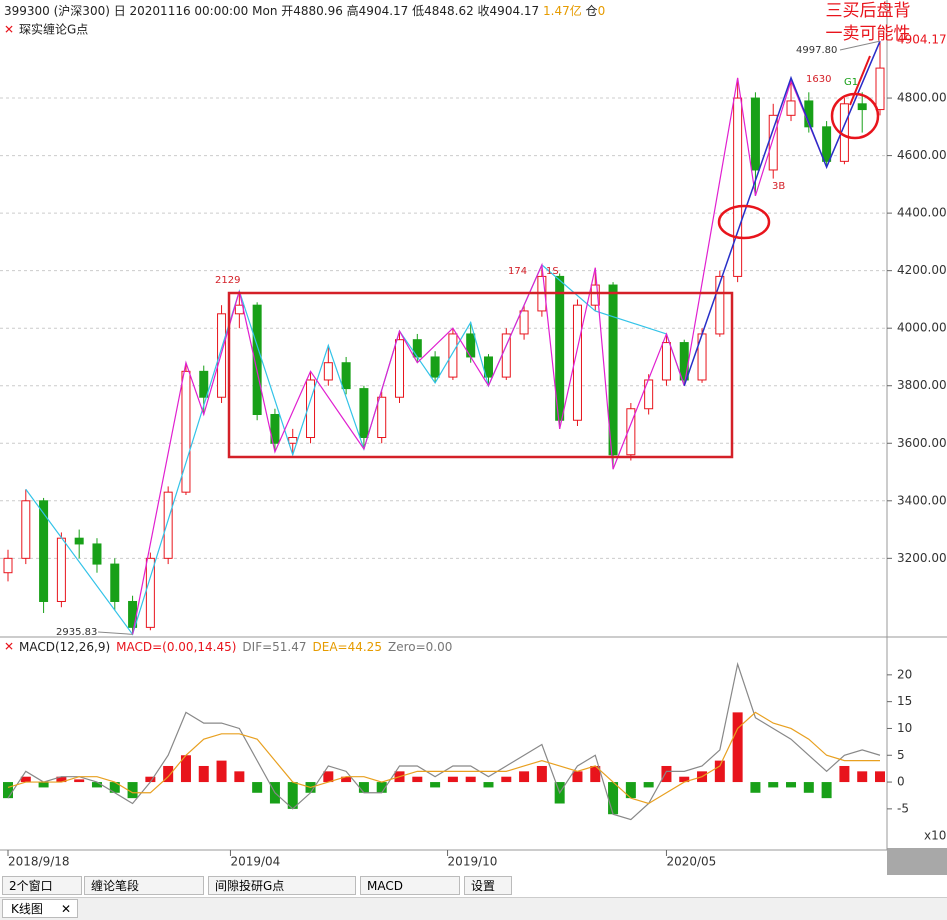  I want to click on settings-button: 设置, so click(488, 885).